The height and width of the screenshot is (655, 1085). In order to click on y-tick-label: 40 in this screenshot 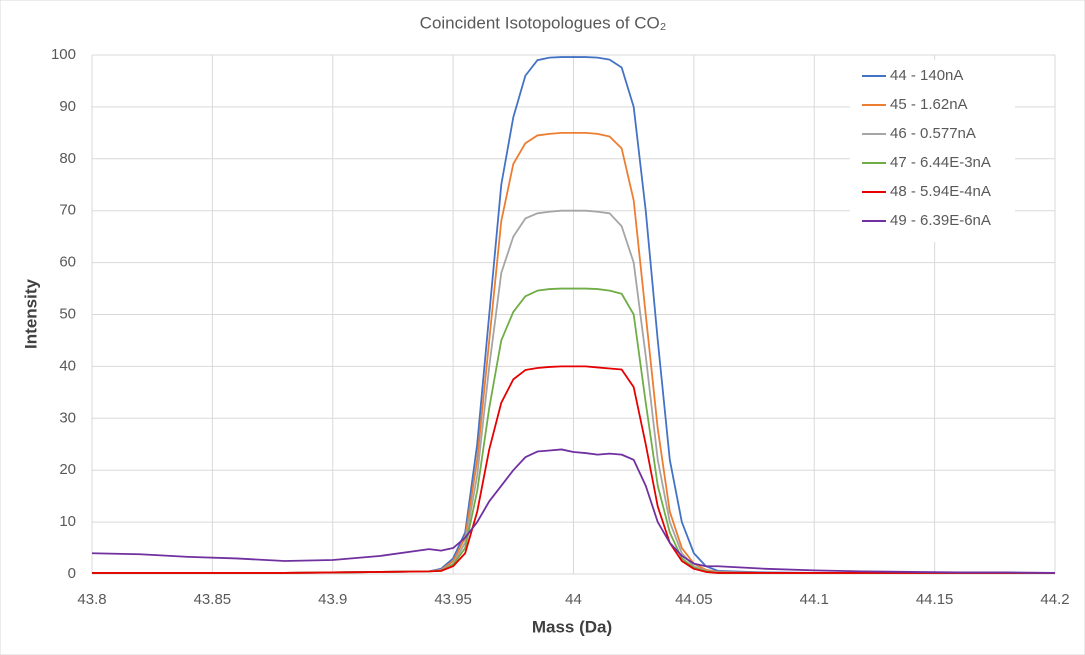, I will do `click(67, 365)`.